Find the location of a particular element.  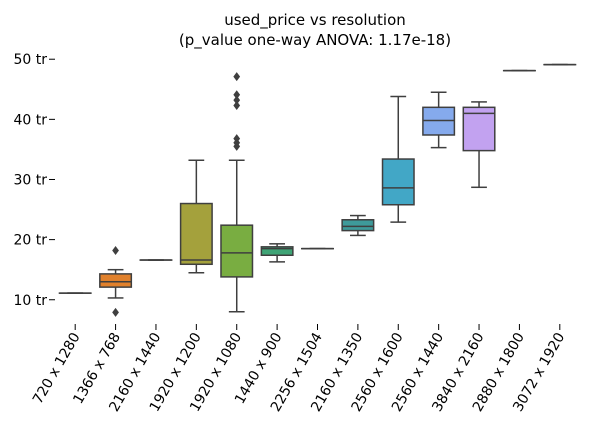

y-axis: 10 tr 20 tr 30 tr 40 tr 50 tr is located at coordinates (34, 180).